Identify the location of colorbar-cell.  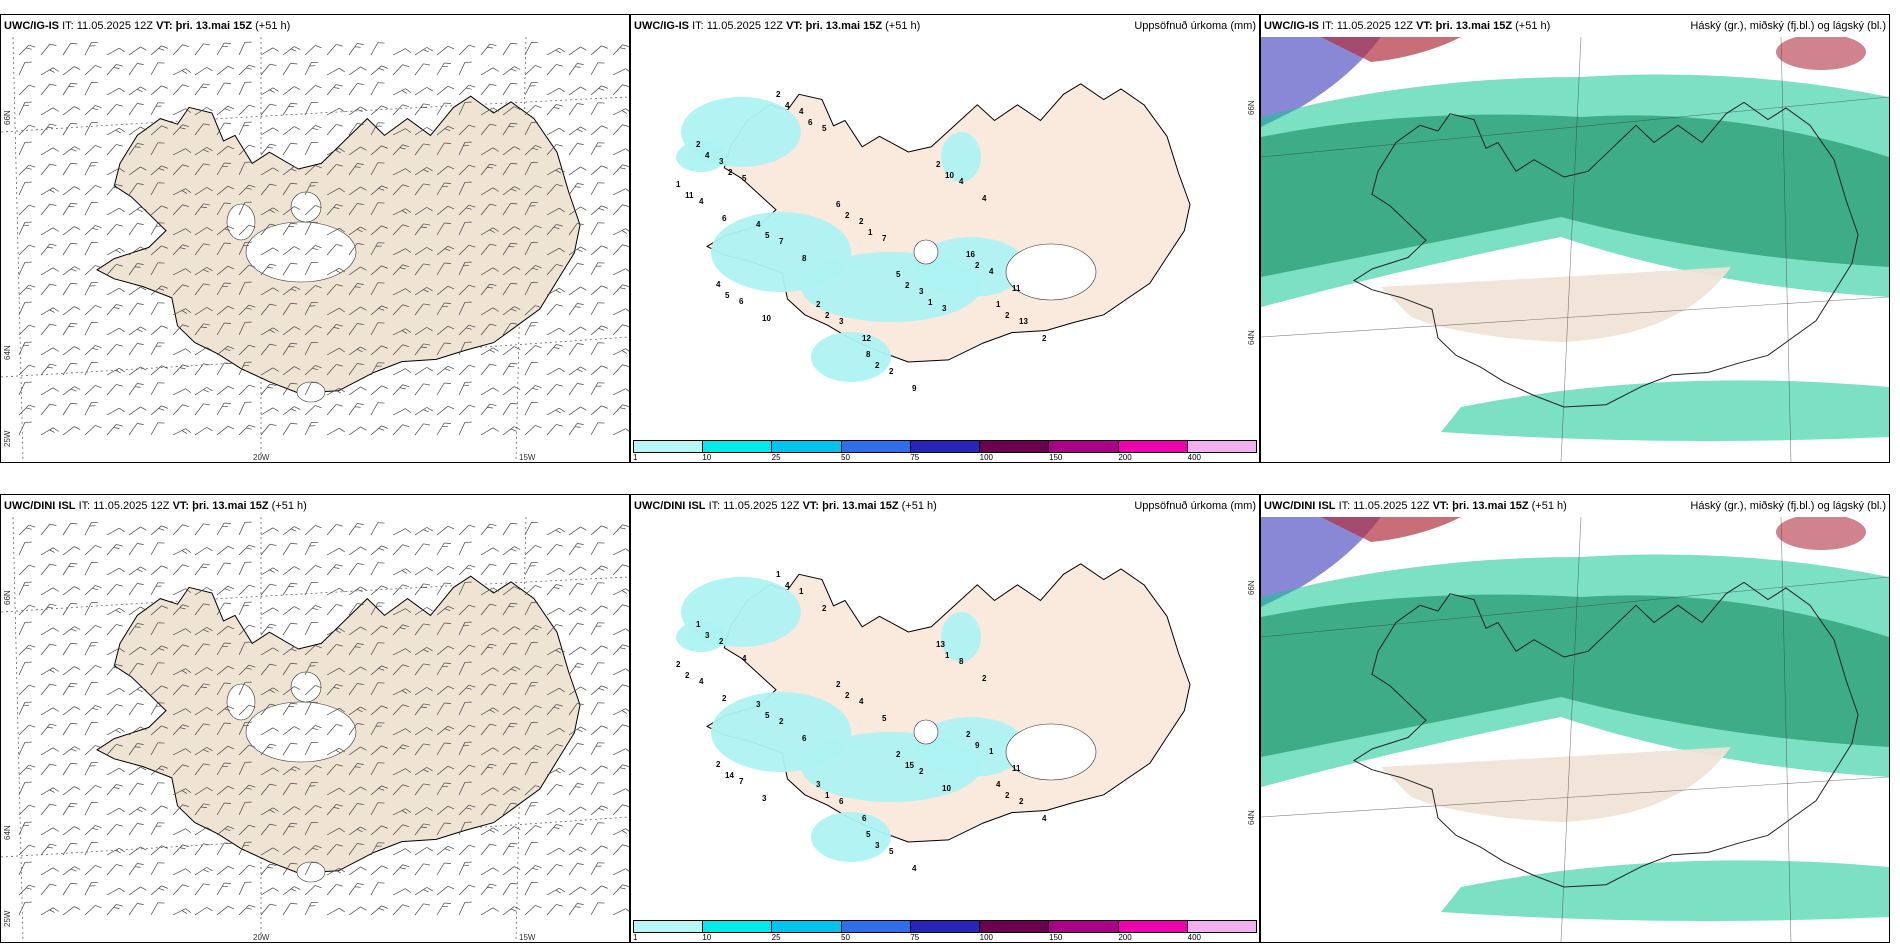
(738, 446).